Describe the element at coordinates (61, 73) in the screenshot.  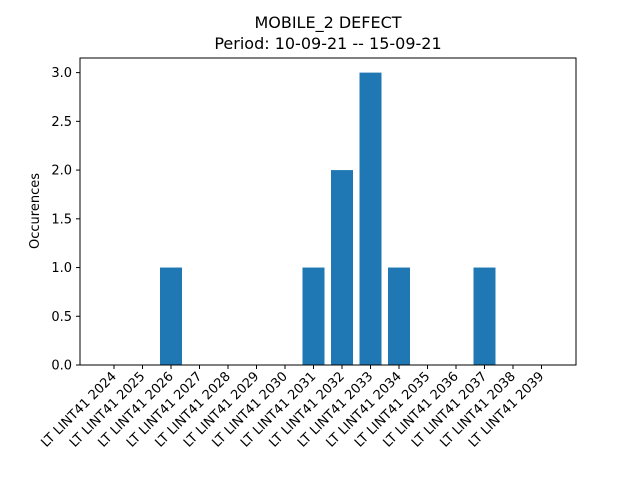
I see `y-tick-label-6: 3.0` at that location.